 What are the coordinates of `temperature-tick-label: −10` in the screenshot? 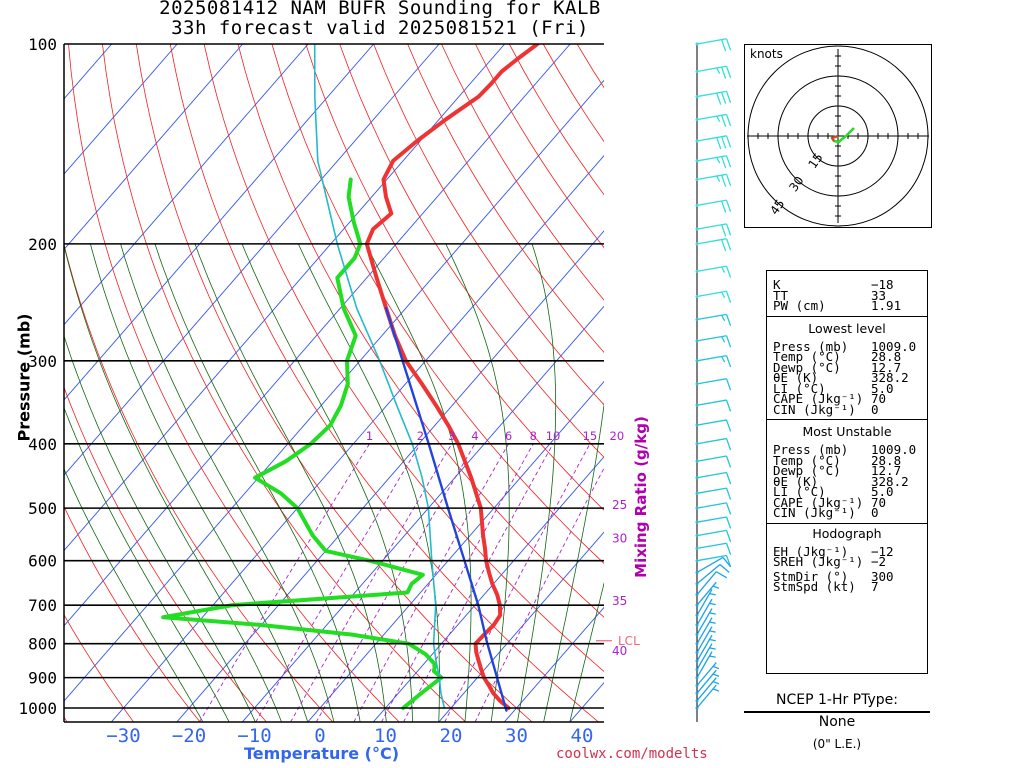 It's located at (254, 736).